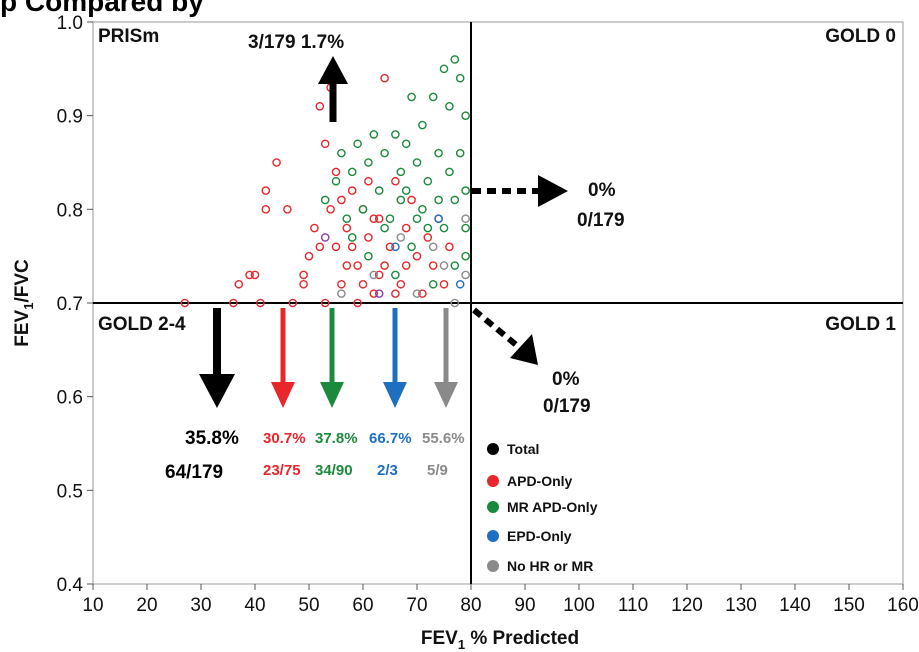  Describe the element at coordinates (553, 191) in the screenshot. I see `gold0-arrow-head` at that location.